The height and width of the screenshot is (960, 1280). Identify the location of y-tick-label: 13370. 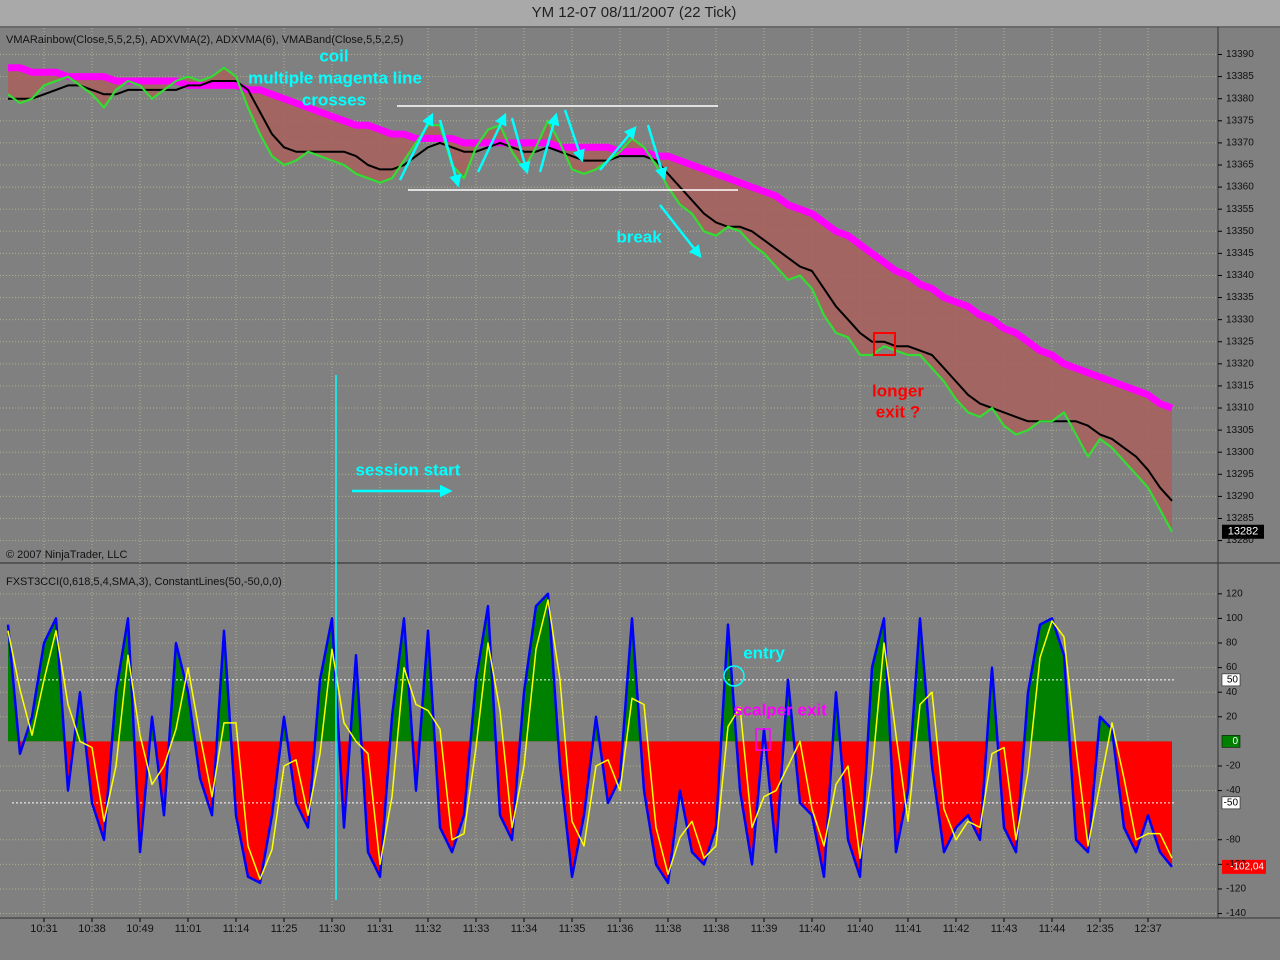
(1240, 143).